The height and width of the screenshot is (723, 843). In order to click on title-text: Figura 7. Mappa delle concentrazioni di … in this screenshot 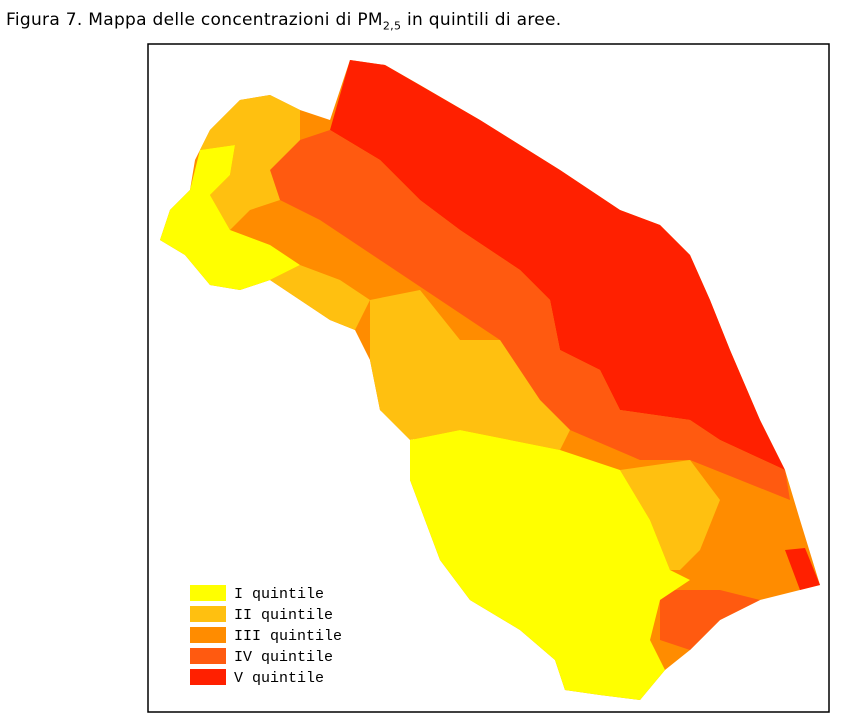, I will do `click(194, 20)`.